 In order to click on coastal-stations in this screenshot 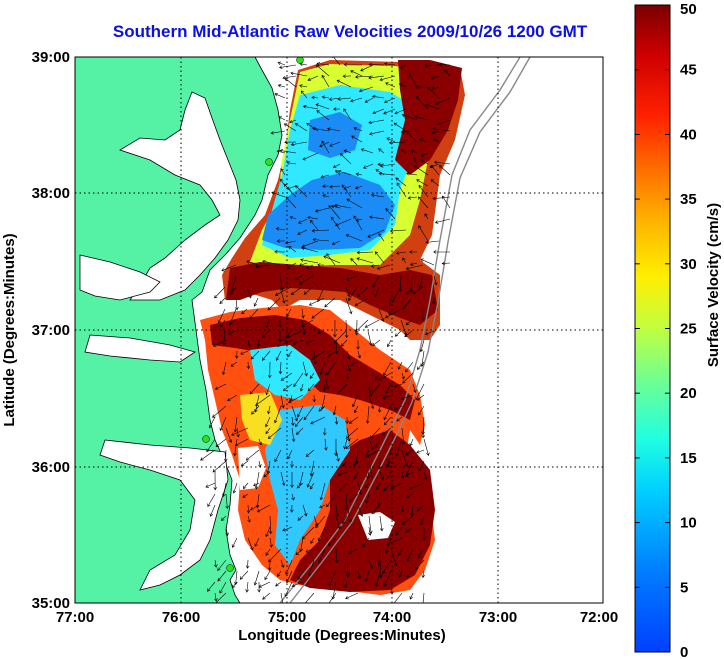, I will do `click(253, 314)`.